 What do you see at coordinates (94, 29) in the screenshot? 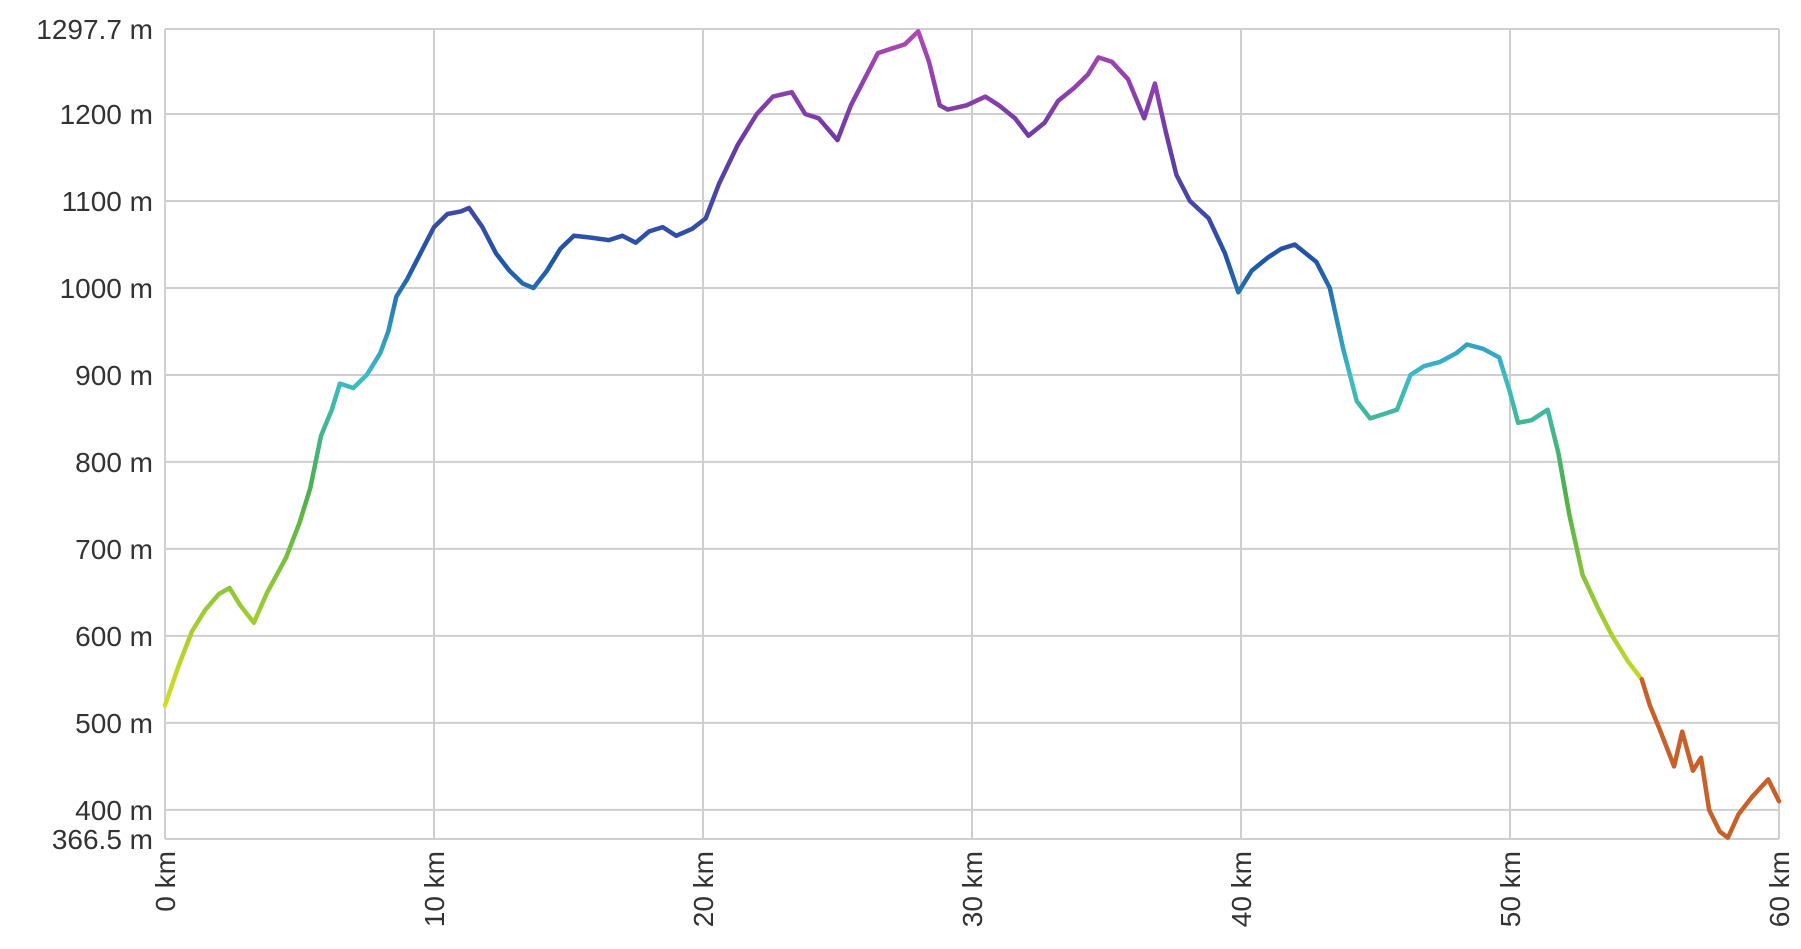
I see `y-tick-label: 1297.7 m` at bounding box center [94, 29].